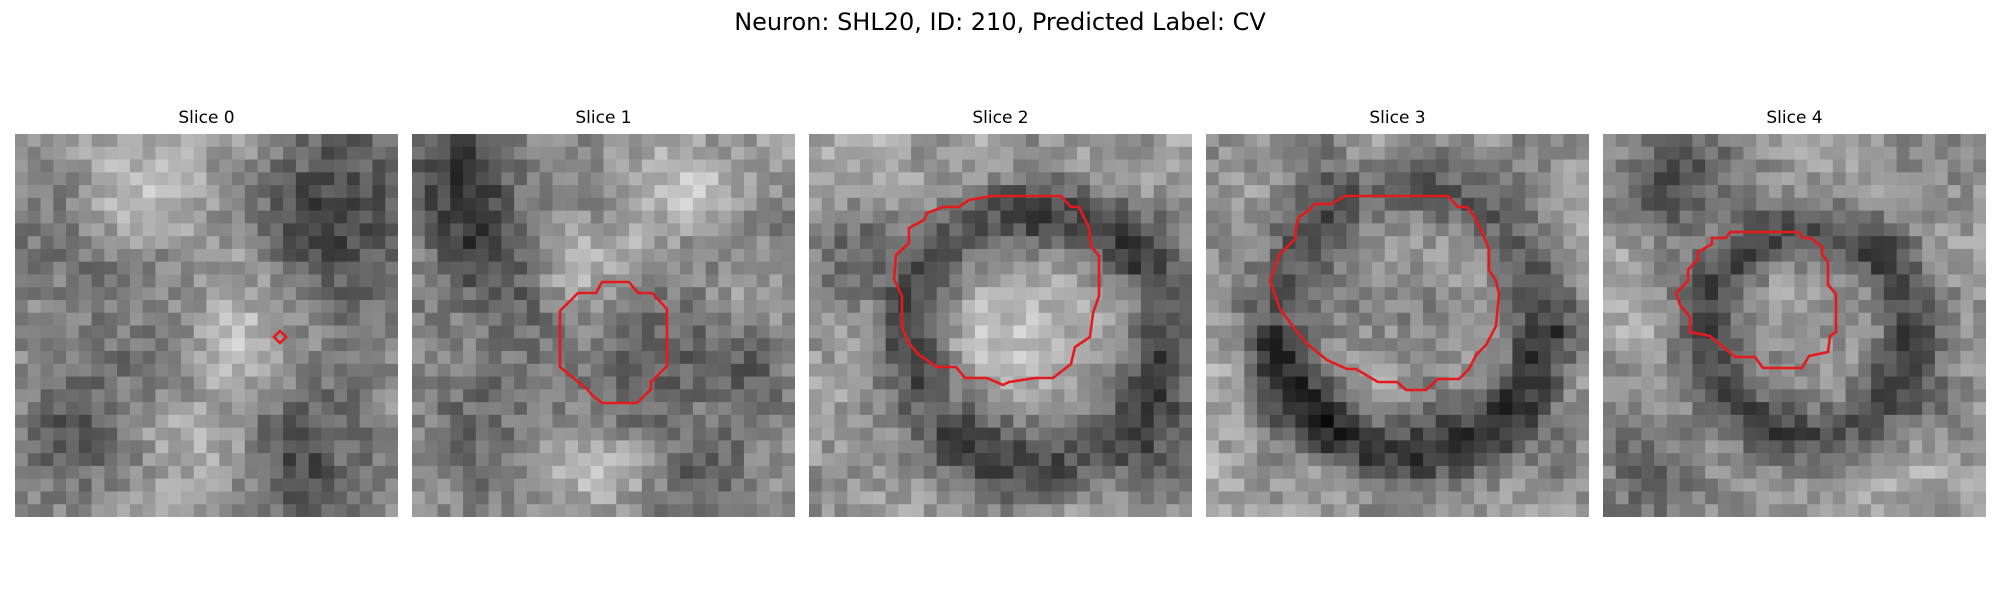 The height and width of the screenshot is (600, 2000). Describe the element at coordinates (1000, 118) in the screenshot. I see `panel-title-slice-2: Slice 2` at that location.